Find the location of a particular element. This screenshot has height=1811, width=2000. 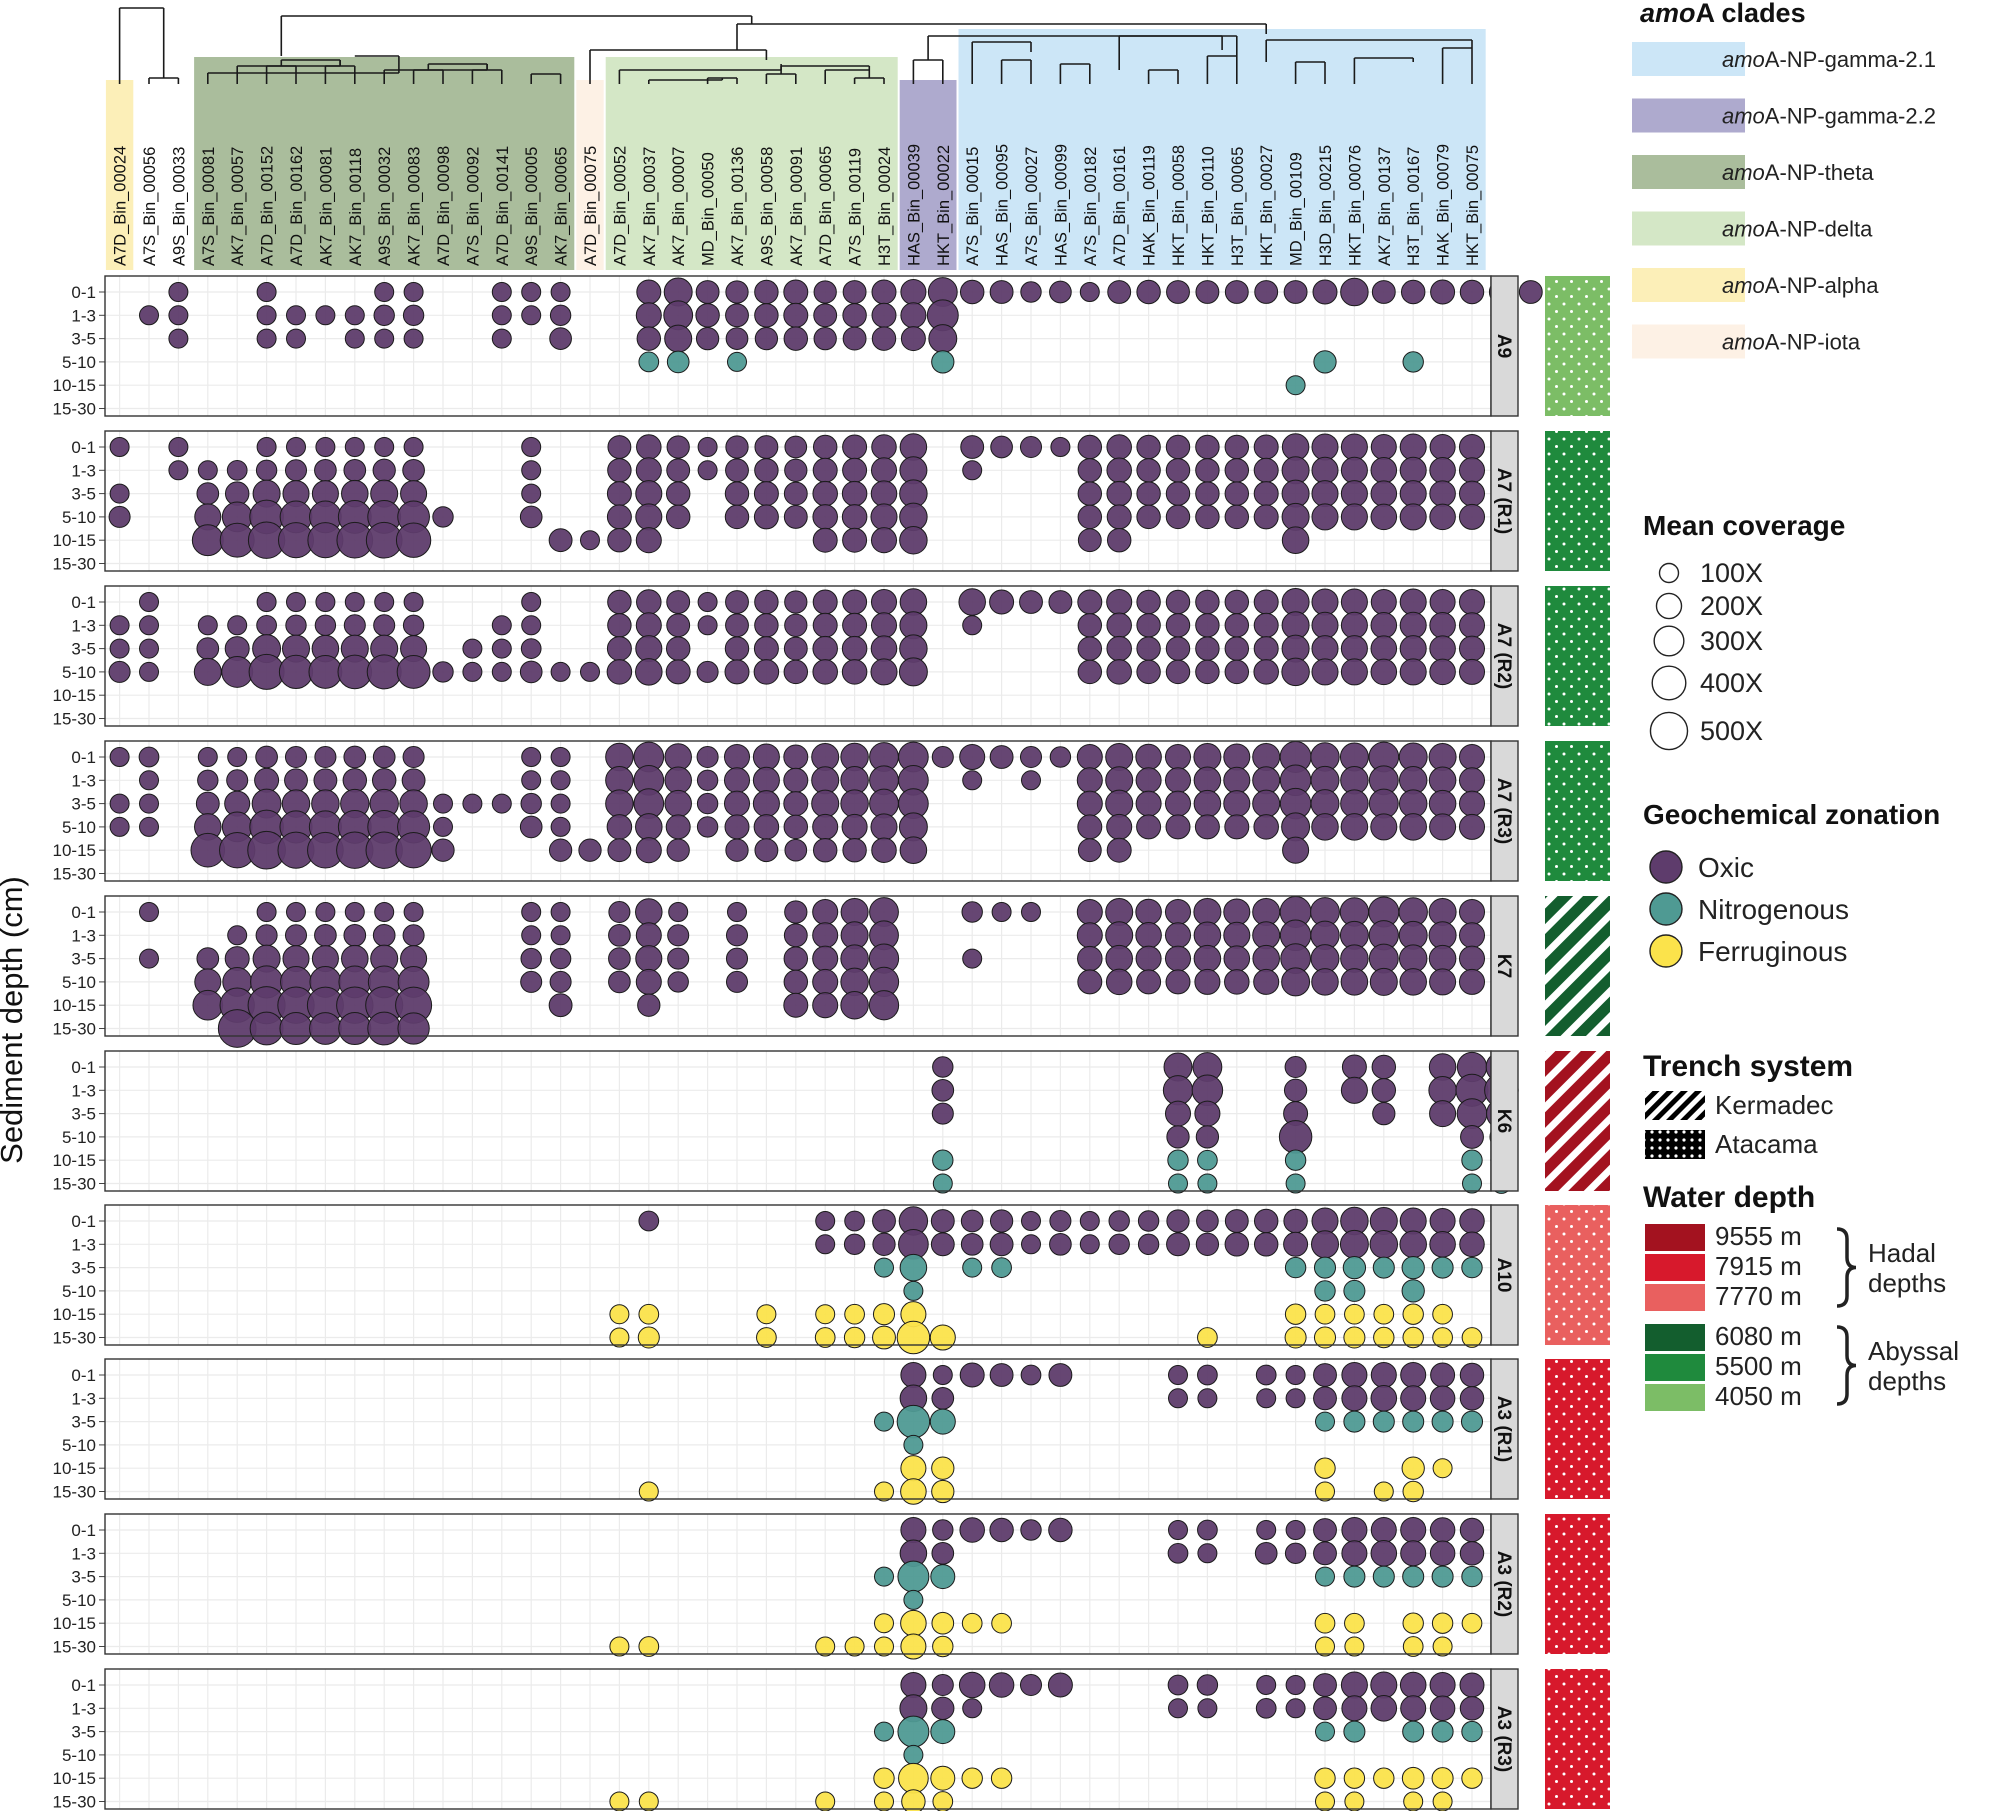

bin-label: AK7_Bin_00065 is located at coordinates (562, 206).